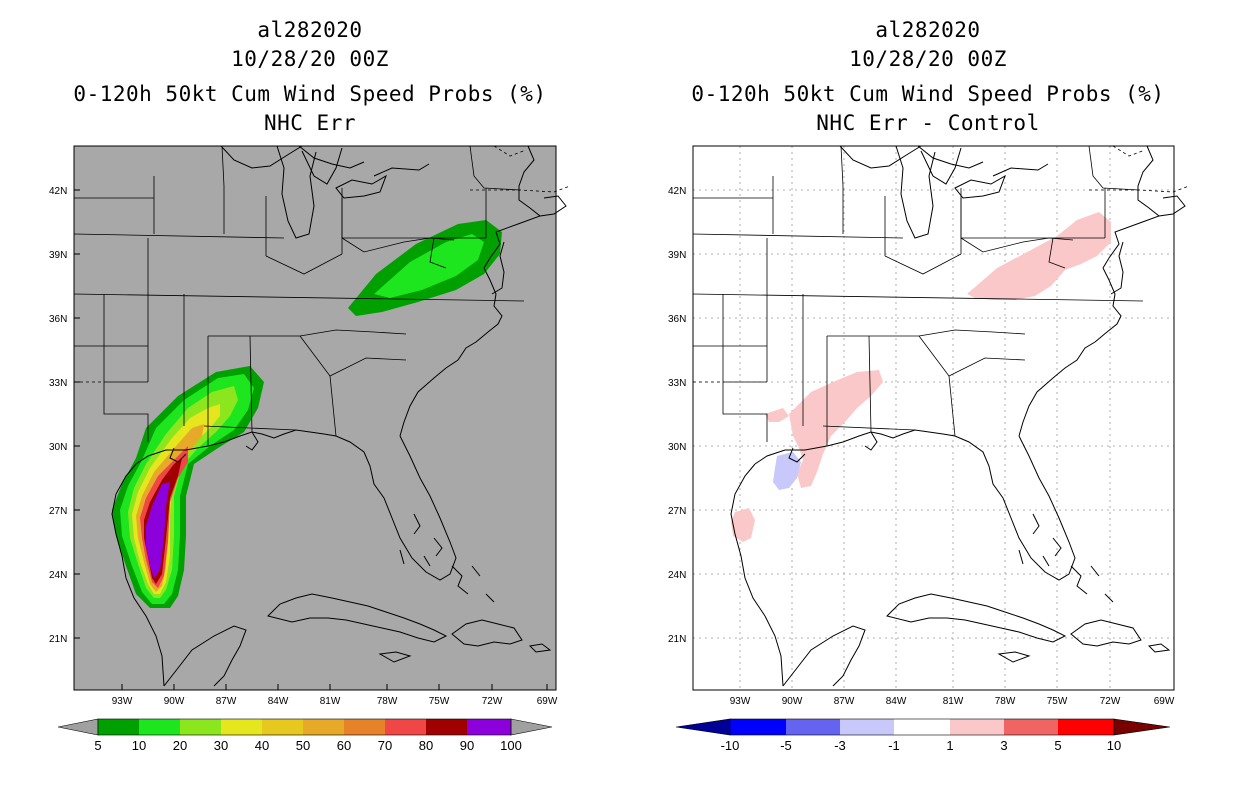 This screenshot has height=800, width=1236. I want to click on colorbar-label: 100, so click(511, 745).